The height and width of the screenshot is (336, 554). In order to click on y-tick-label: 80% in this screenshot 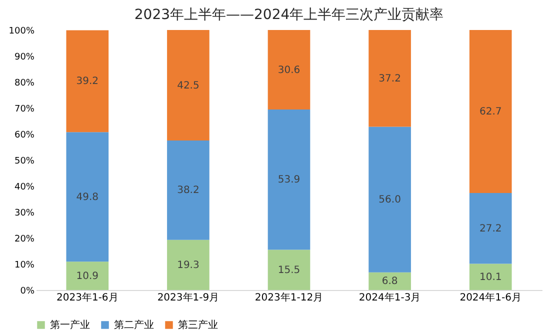, I will do `click(24, 83)`.